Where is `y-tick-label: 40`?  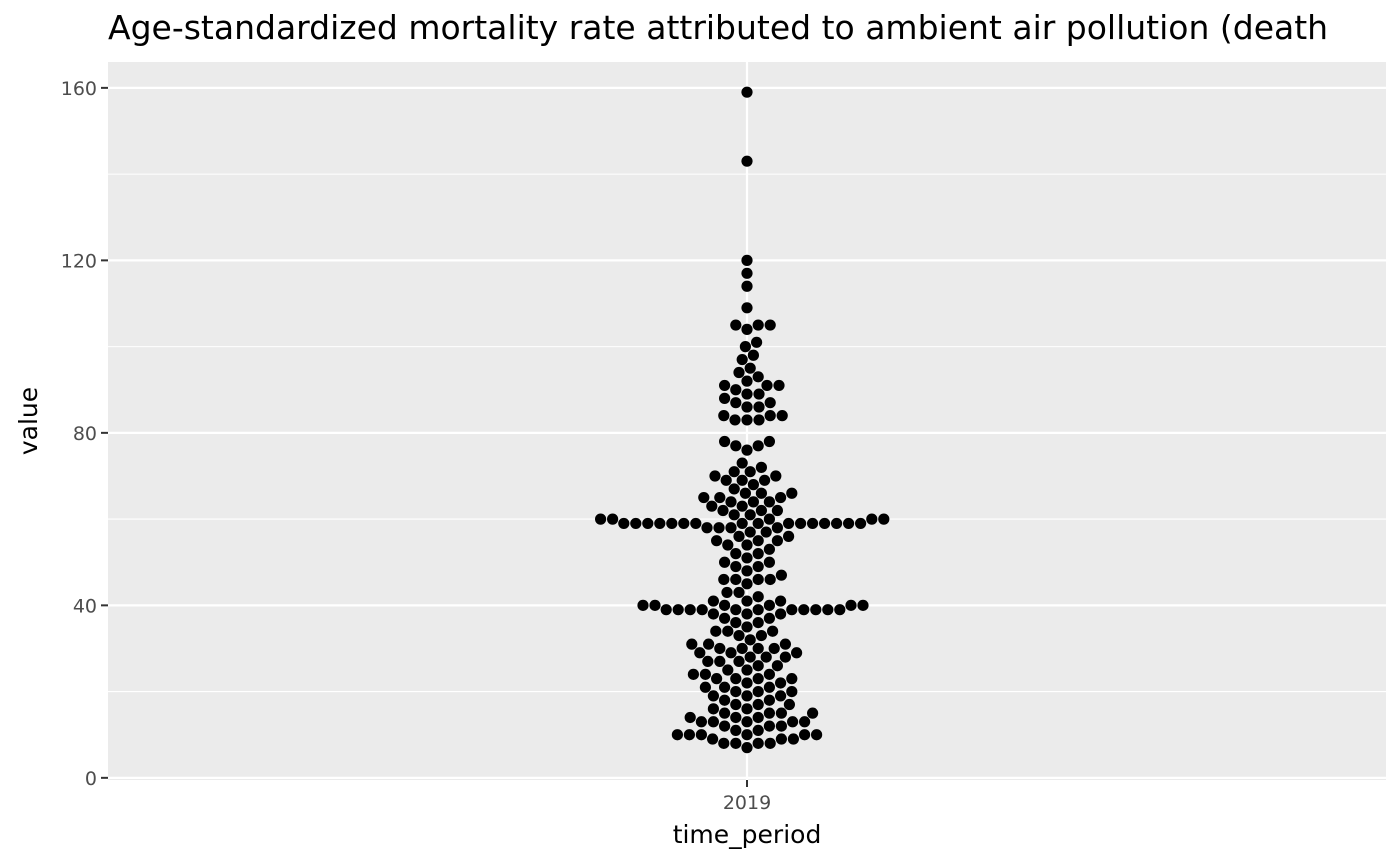
y-tick-label: 40 is located at coordinates (85, 606).